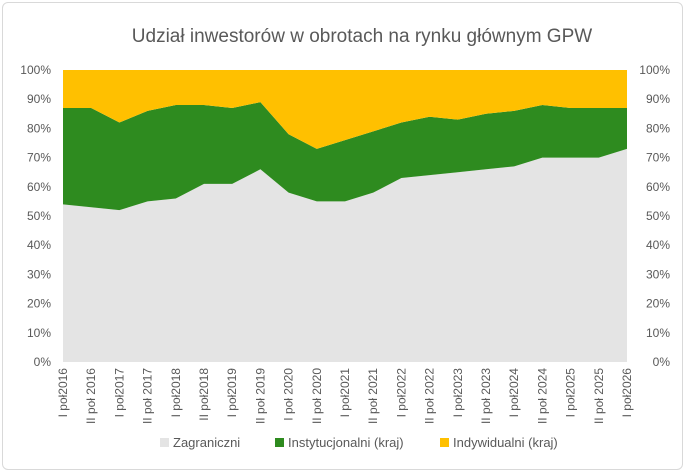 The image size is (685, 472). I want to click on x-tick-label: I poł2021, so click(345, 393).